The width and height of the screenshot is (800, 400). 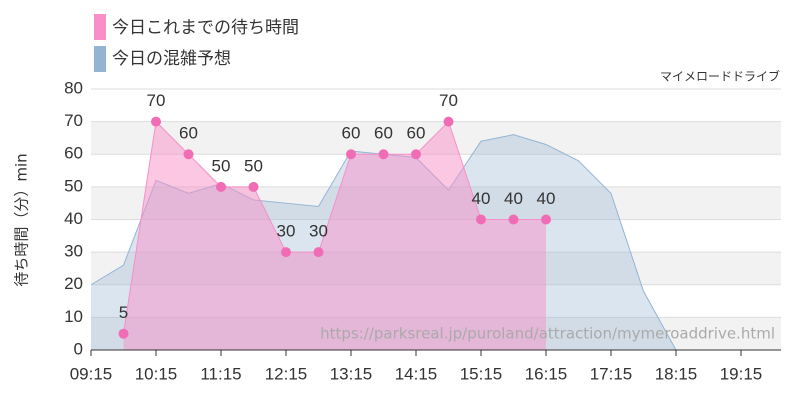 What do you see at coordinates (73, 251) in the screenshot?
I see `y-tick-label: 30` at bounding box center [73, 251].